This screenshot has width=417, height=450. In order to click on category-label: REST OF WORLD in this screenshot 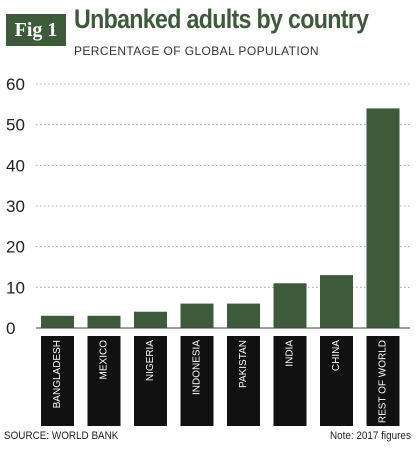, I will do `click(383, 381)`.